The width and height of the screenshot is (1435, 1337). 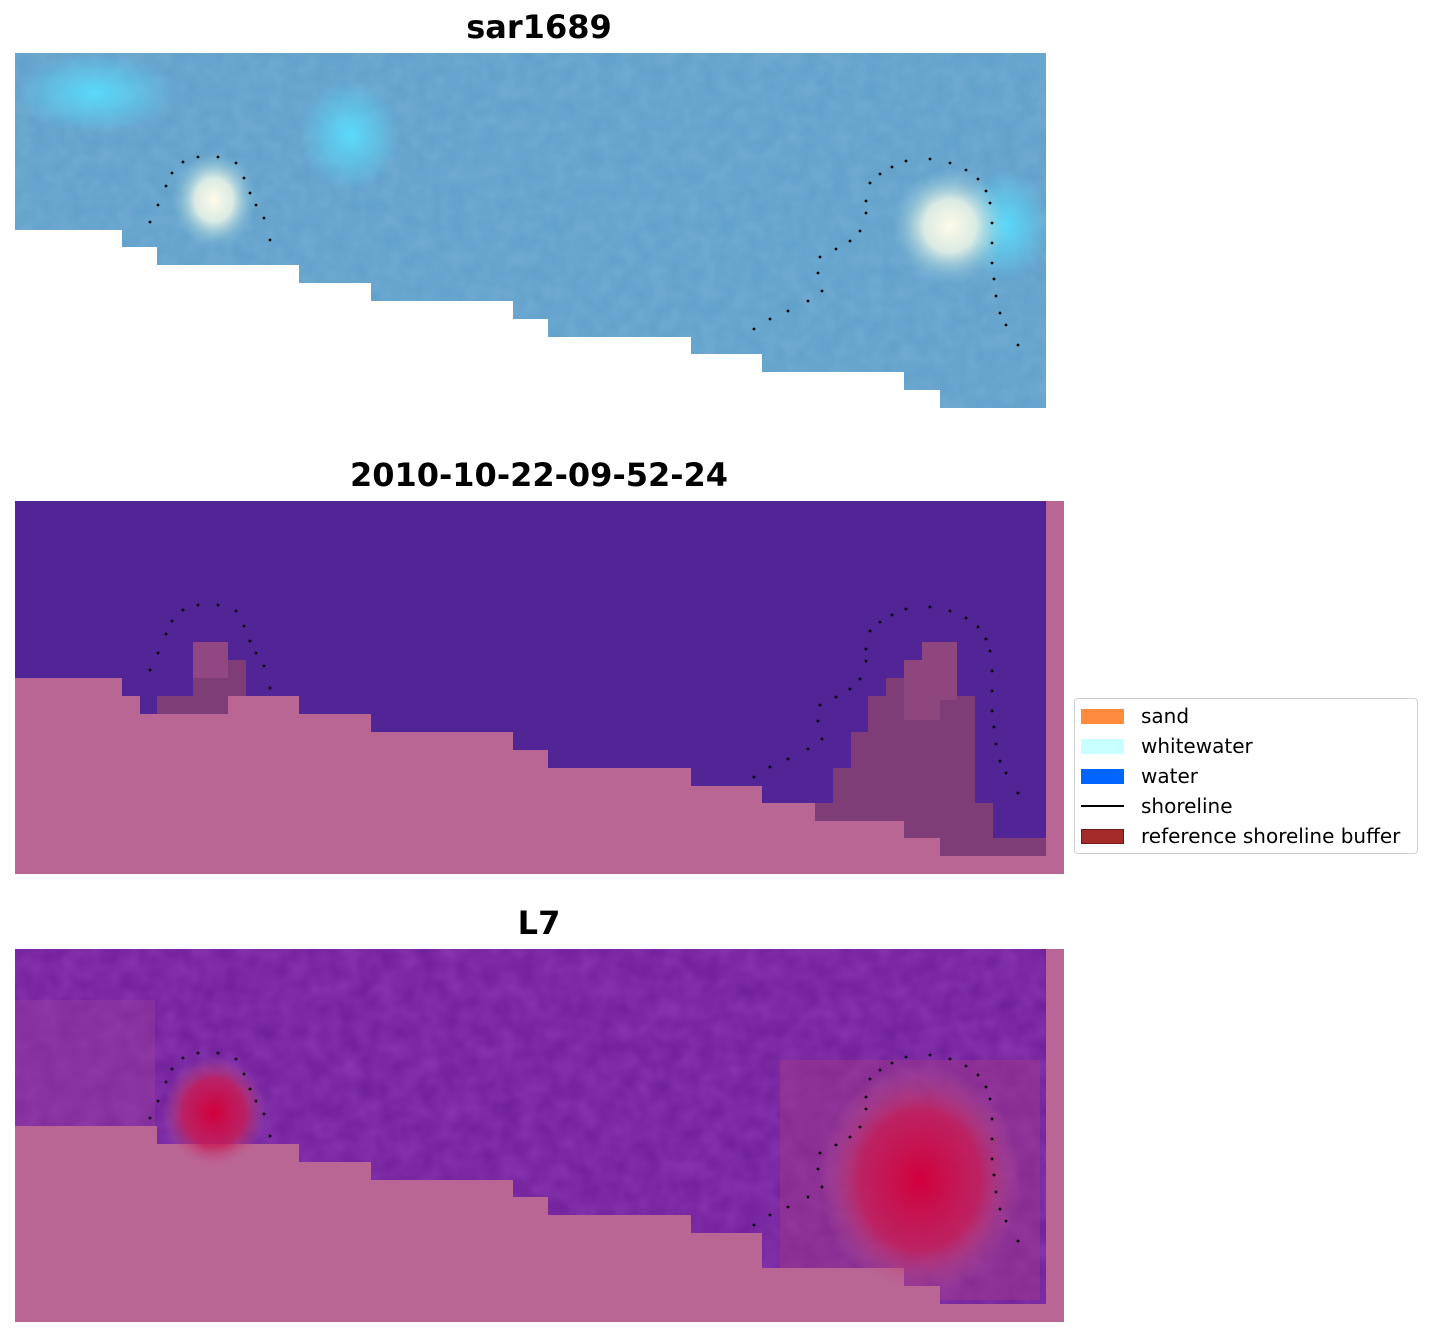 I want to click on whitewater-patch-left, so click(x=214, y=200).